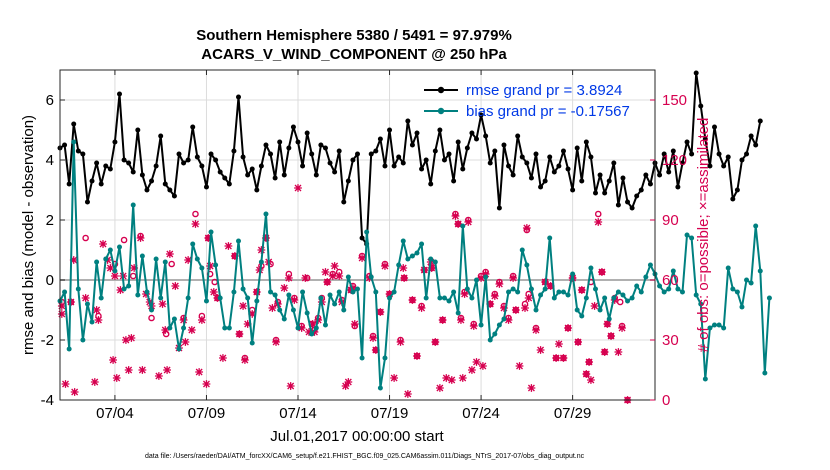  Describe the element at coordinates (47, 400) in the screenshot. I see `y-left-tick-label: -4` at that location.